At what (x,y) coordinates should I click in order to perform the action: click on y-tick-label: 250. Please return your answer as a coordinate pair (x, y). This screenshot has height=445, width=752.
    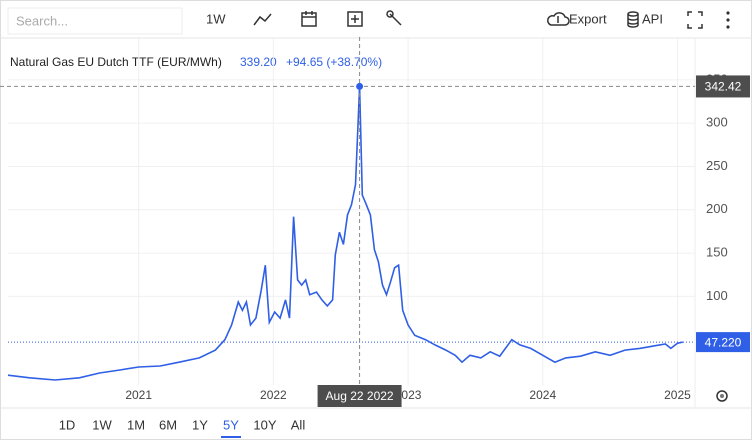
    Looking at the image, I should click on (717, 165).